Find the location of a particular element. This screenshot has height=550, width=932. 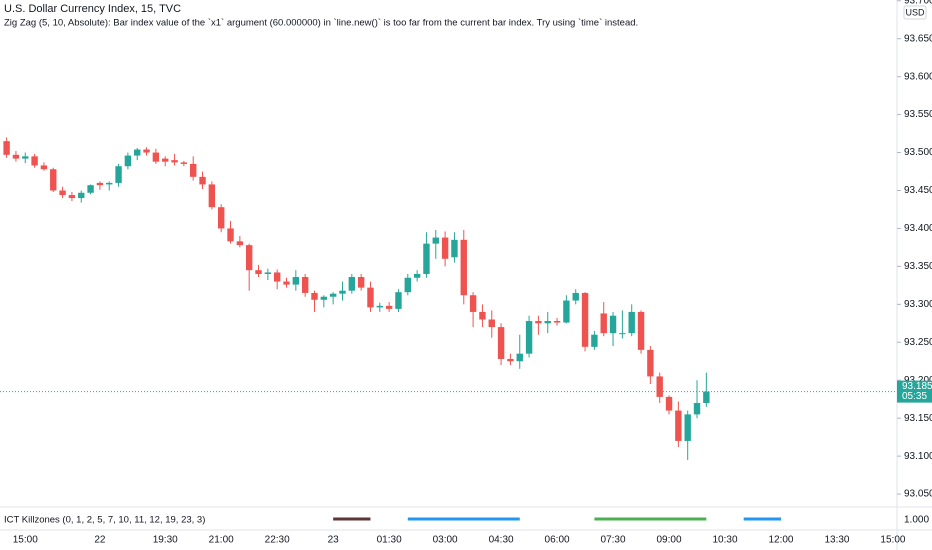

y-tick-label: 93.550 is located at coordinates (918, 114).